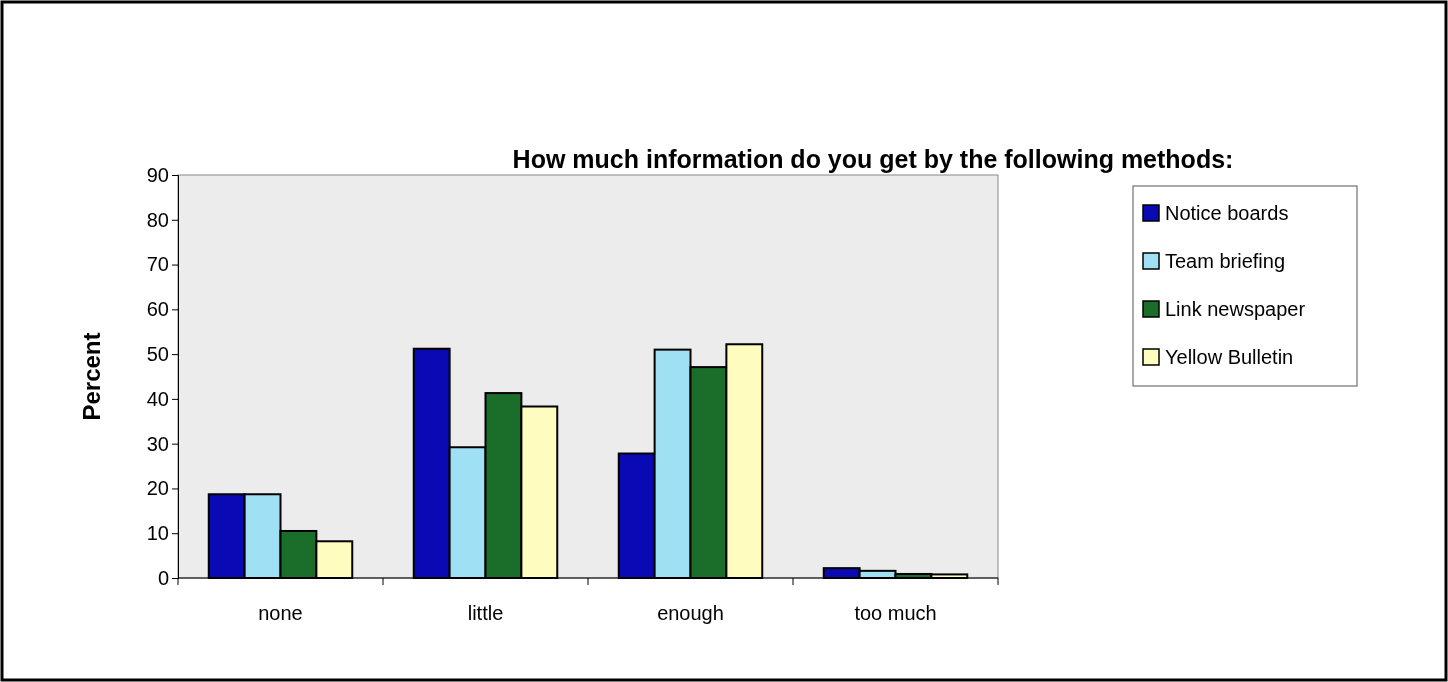 This screenshot has width=1448, height=682. I want to click on legend-label: Link newspaper, so click(1235, 309).